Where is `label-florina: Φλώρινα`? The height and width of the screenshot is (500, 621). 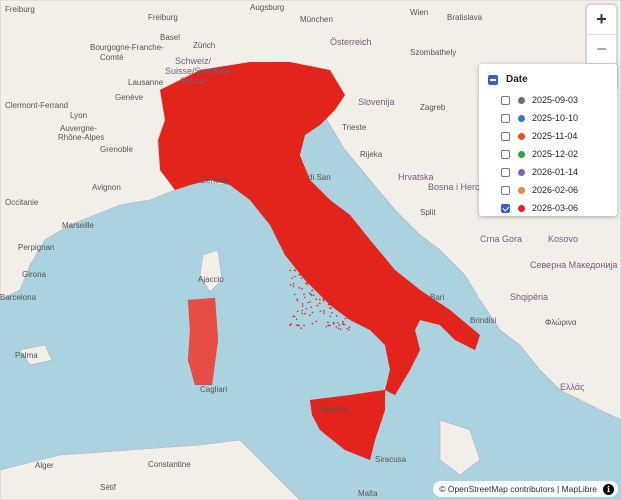
label-florina: Φλώρινα is located at coordinates (561, 322).